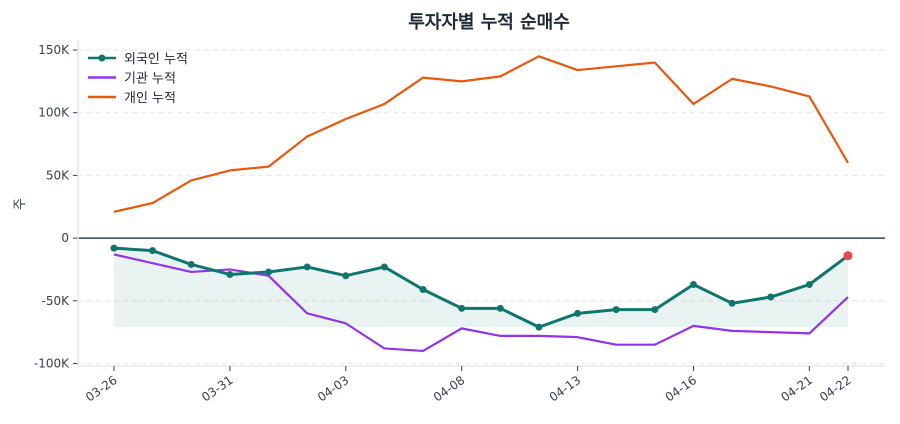 This screenshot has width=900, height=424. I want to click on legend-marker, so click(102, 58).